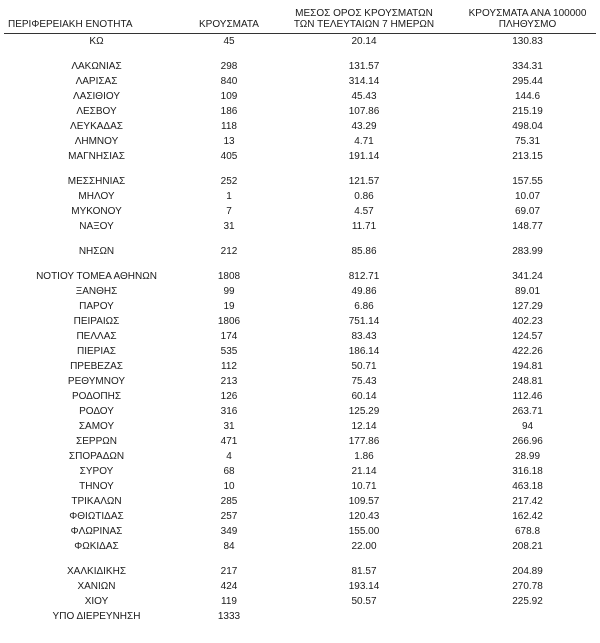 Image resolution: width=600 pixels, height=643 pixels. I want to click on table-row: ΡΕΘΥΜΝΟΥ 213 75.43 248.81, so click(300, 381).